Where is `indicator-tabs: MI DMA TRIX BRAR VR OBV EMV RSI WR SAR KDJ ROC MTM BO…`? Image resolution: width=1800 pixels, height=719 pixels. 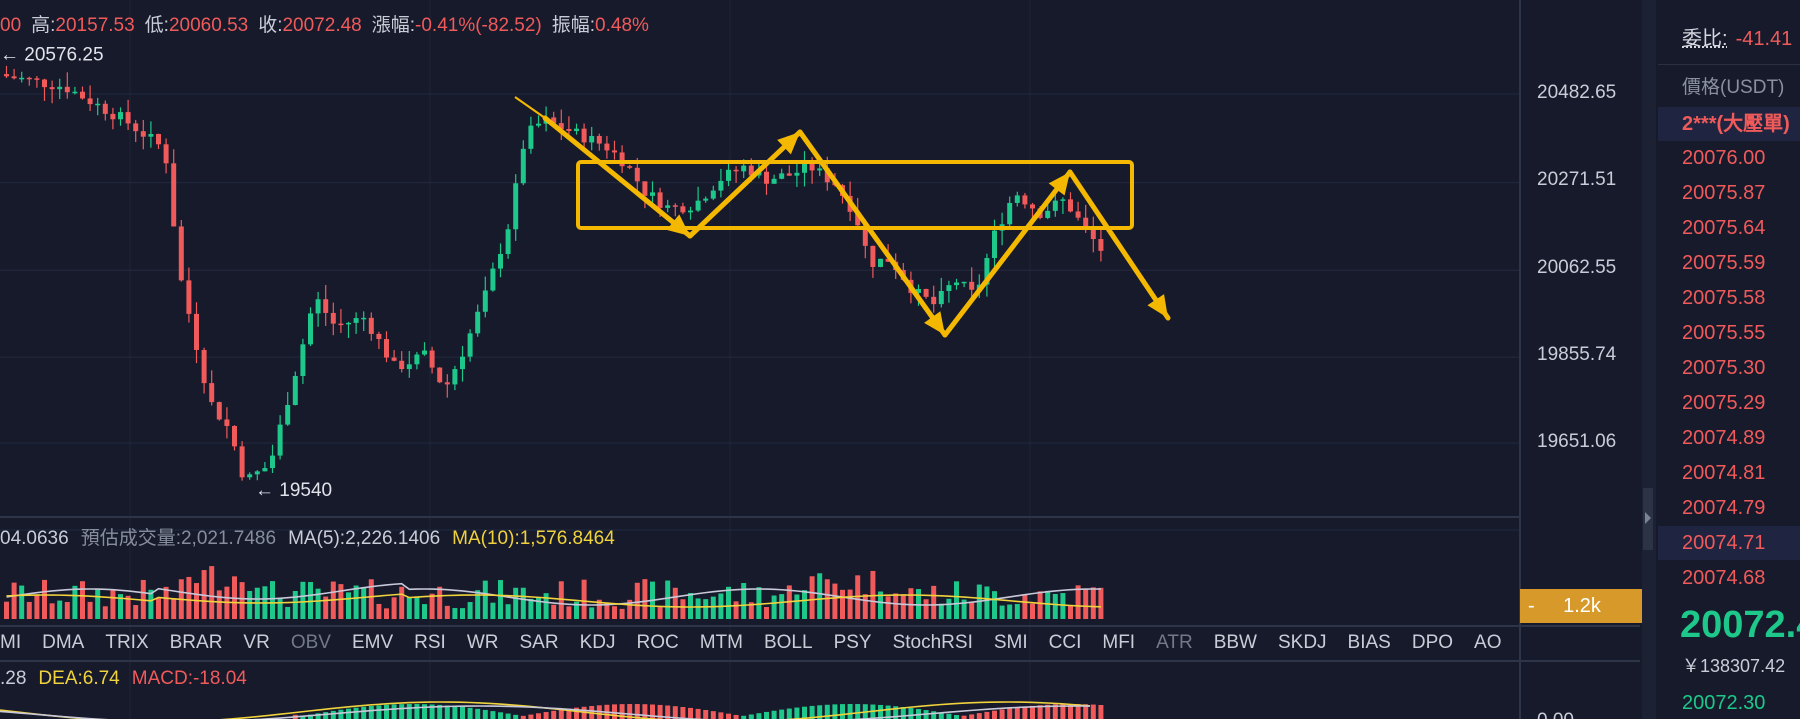
indicator-tabs: MI DMA TRIX BRAR VR OBV EMV RSI WR SAR KDJ ROC MTM BO… is located at coordinates (761, 645).